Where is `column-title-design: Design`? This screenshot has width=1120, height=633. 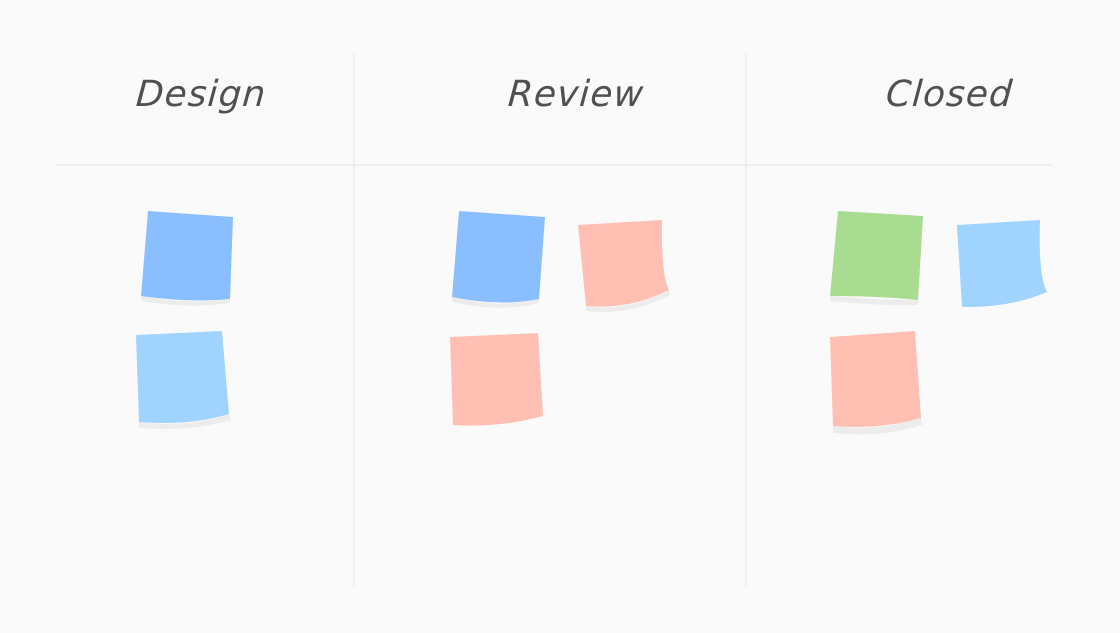 column-title-design: Design is located at coordinates (201, 94).